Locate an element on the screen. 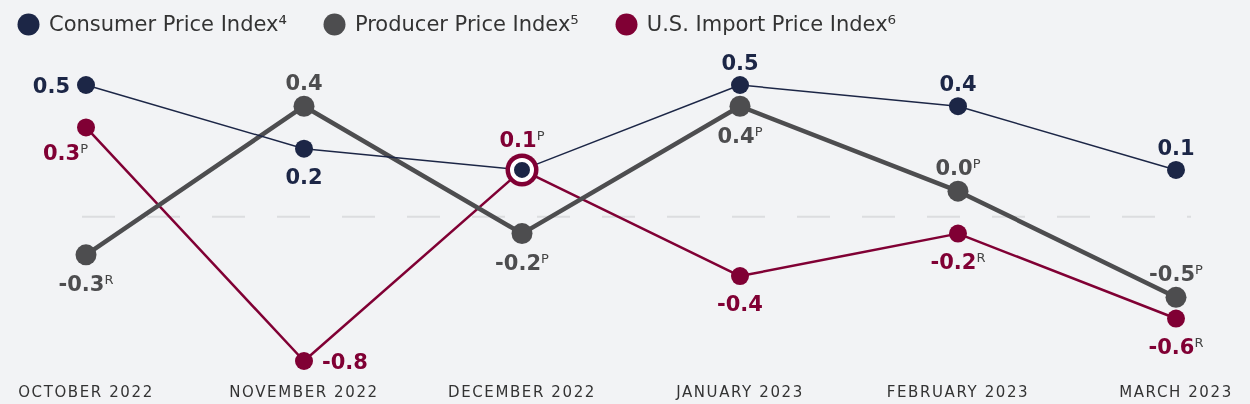 Image resolution: width=1250 pixels, height=404 pixels. x-tick-label: OCTOBER 2022 is located at coordinates (86, 392).